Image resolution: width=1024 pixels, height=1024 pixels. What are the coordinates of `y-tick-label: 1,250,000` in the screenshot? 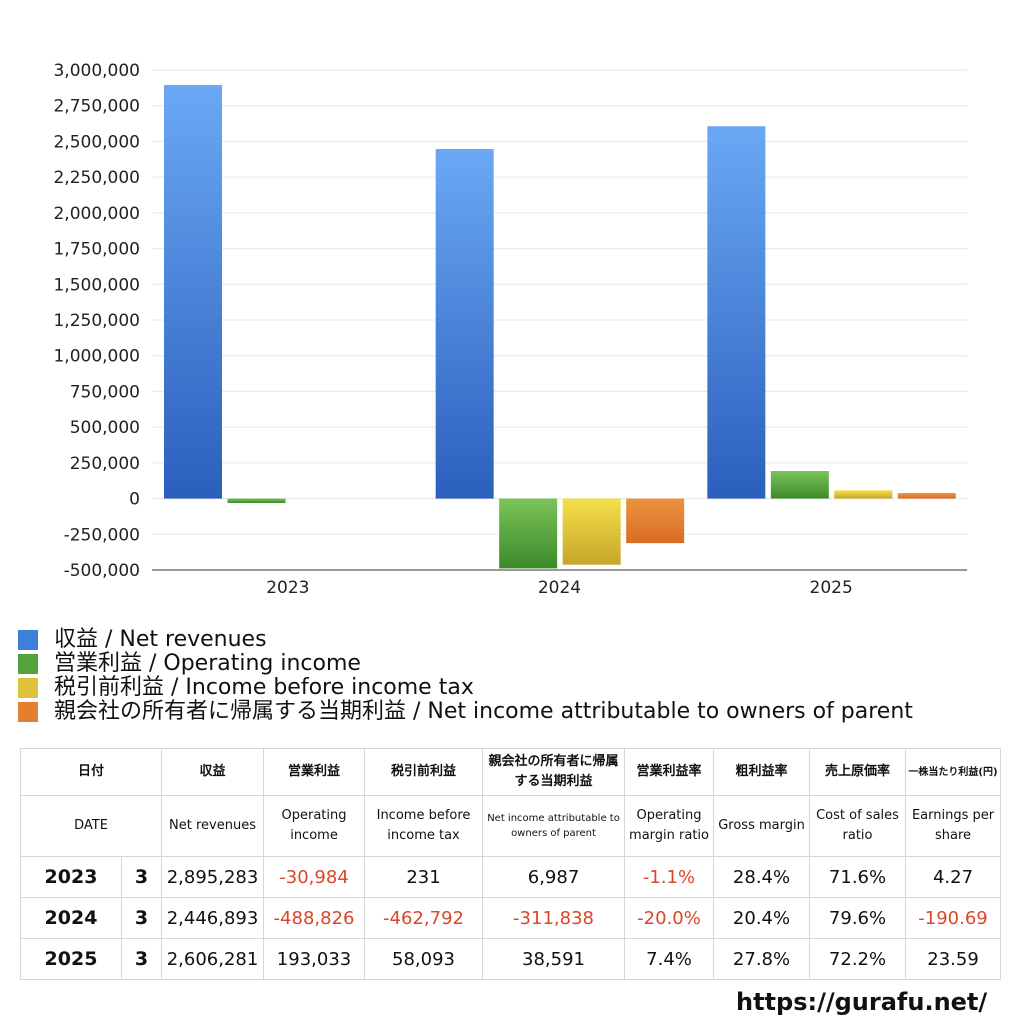 It's located at (96, 321).